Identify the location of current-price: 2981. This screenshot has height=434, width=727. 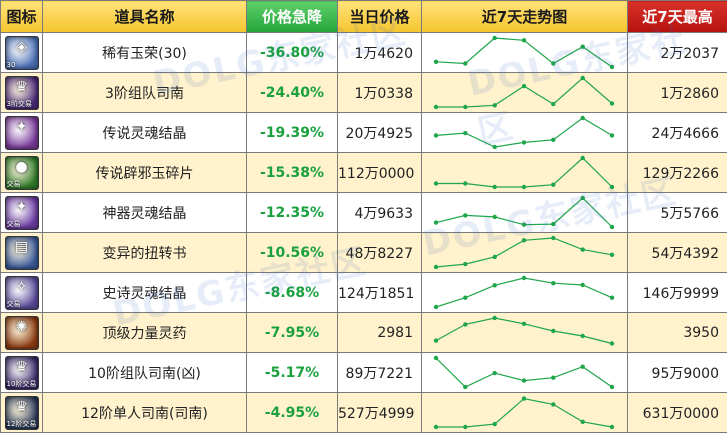
(379, 332).